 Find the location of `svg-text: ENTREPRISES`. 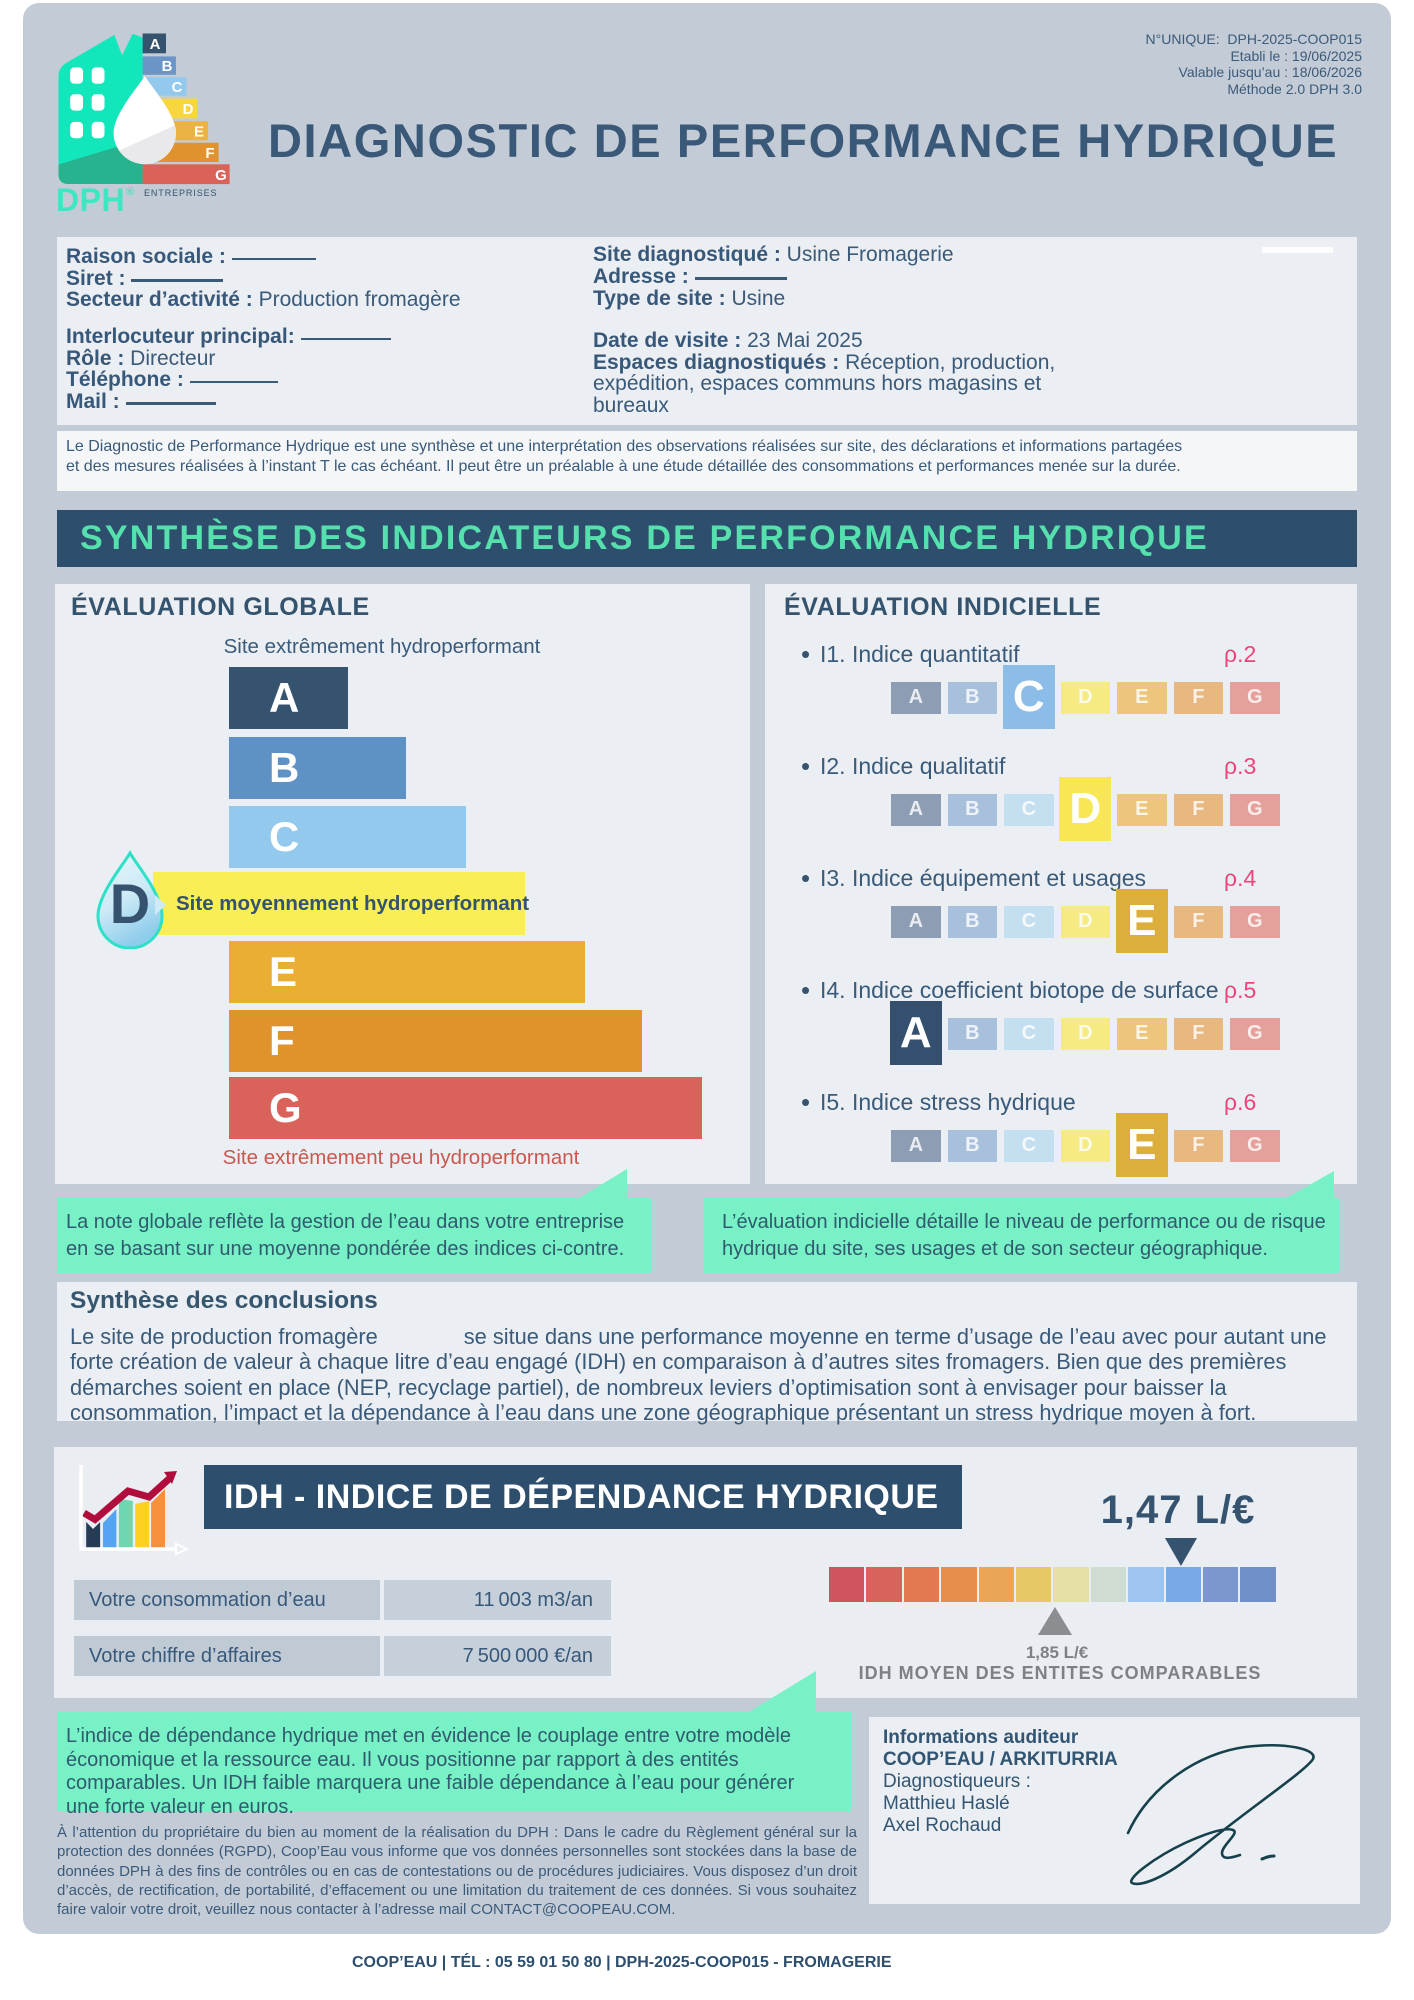

svg-text: ENTREPRISES is located at coordinates (180, 193).